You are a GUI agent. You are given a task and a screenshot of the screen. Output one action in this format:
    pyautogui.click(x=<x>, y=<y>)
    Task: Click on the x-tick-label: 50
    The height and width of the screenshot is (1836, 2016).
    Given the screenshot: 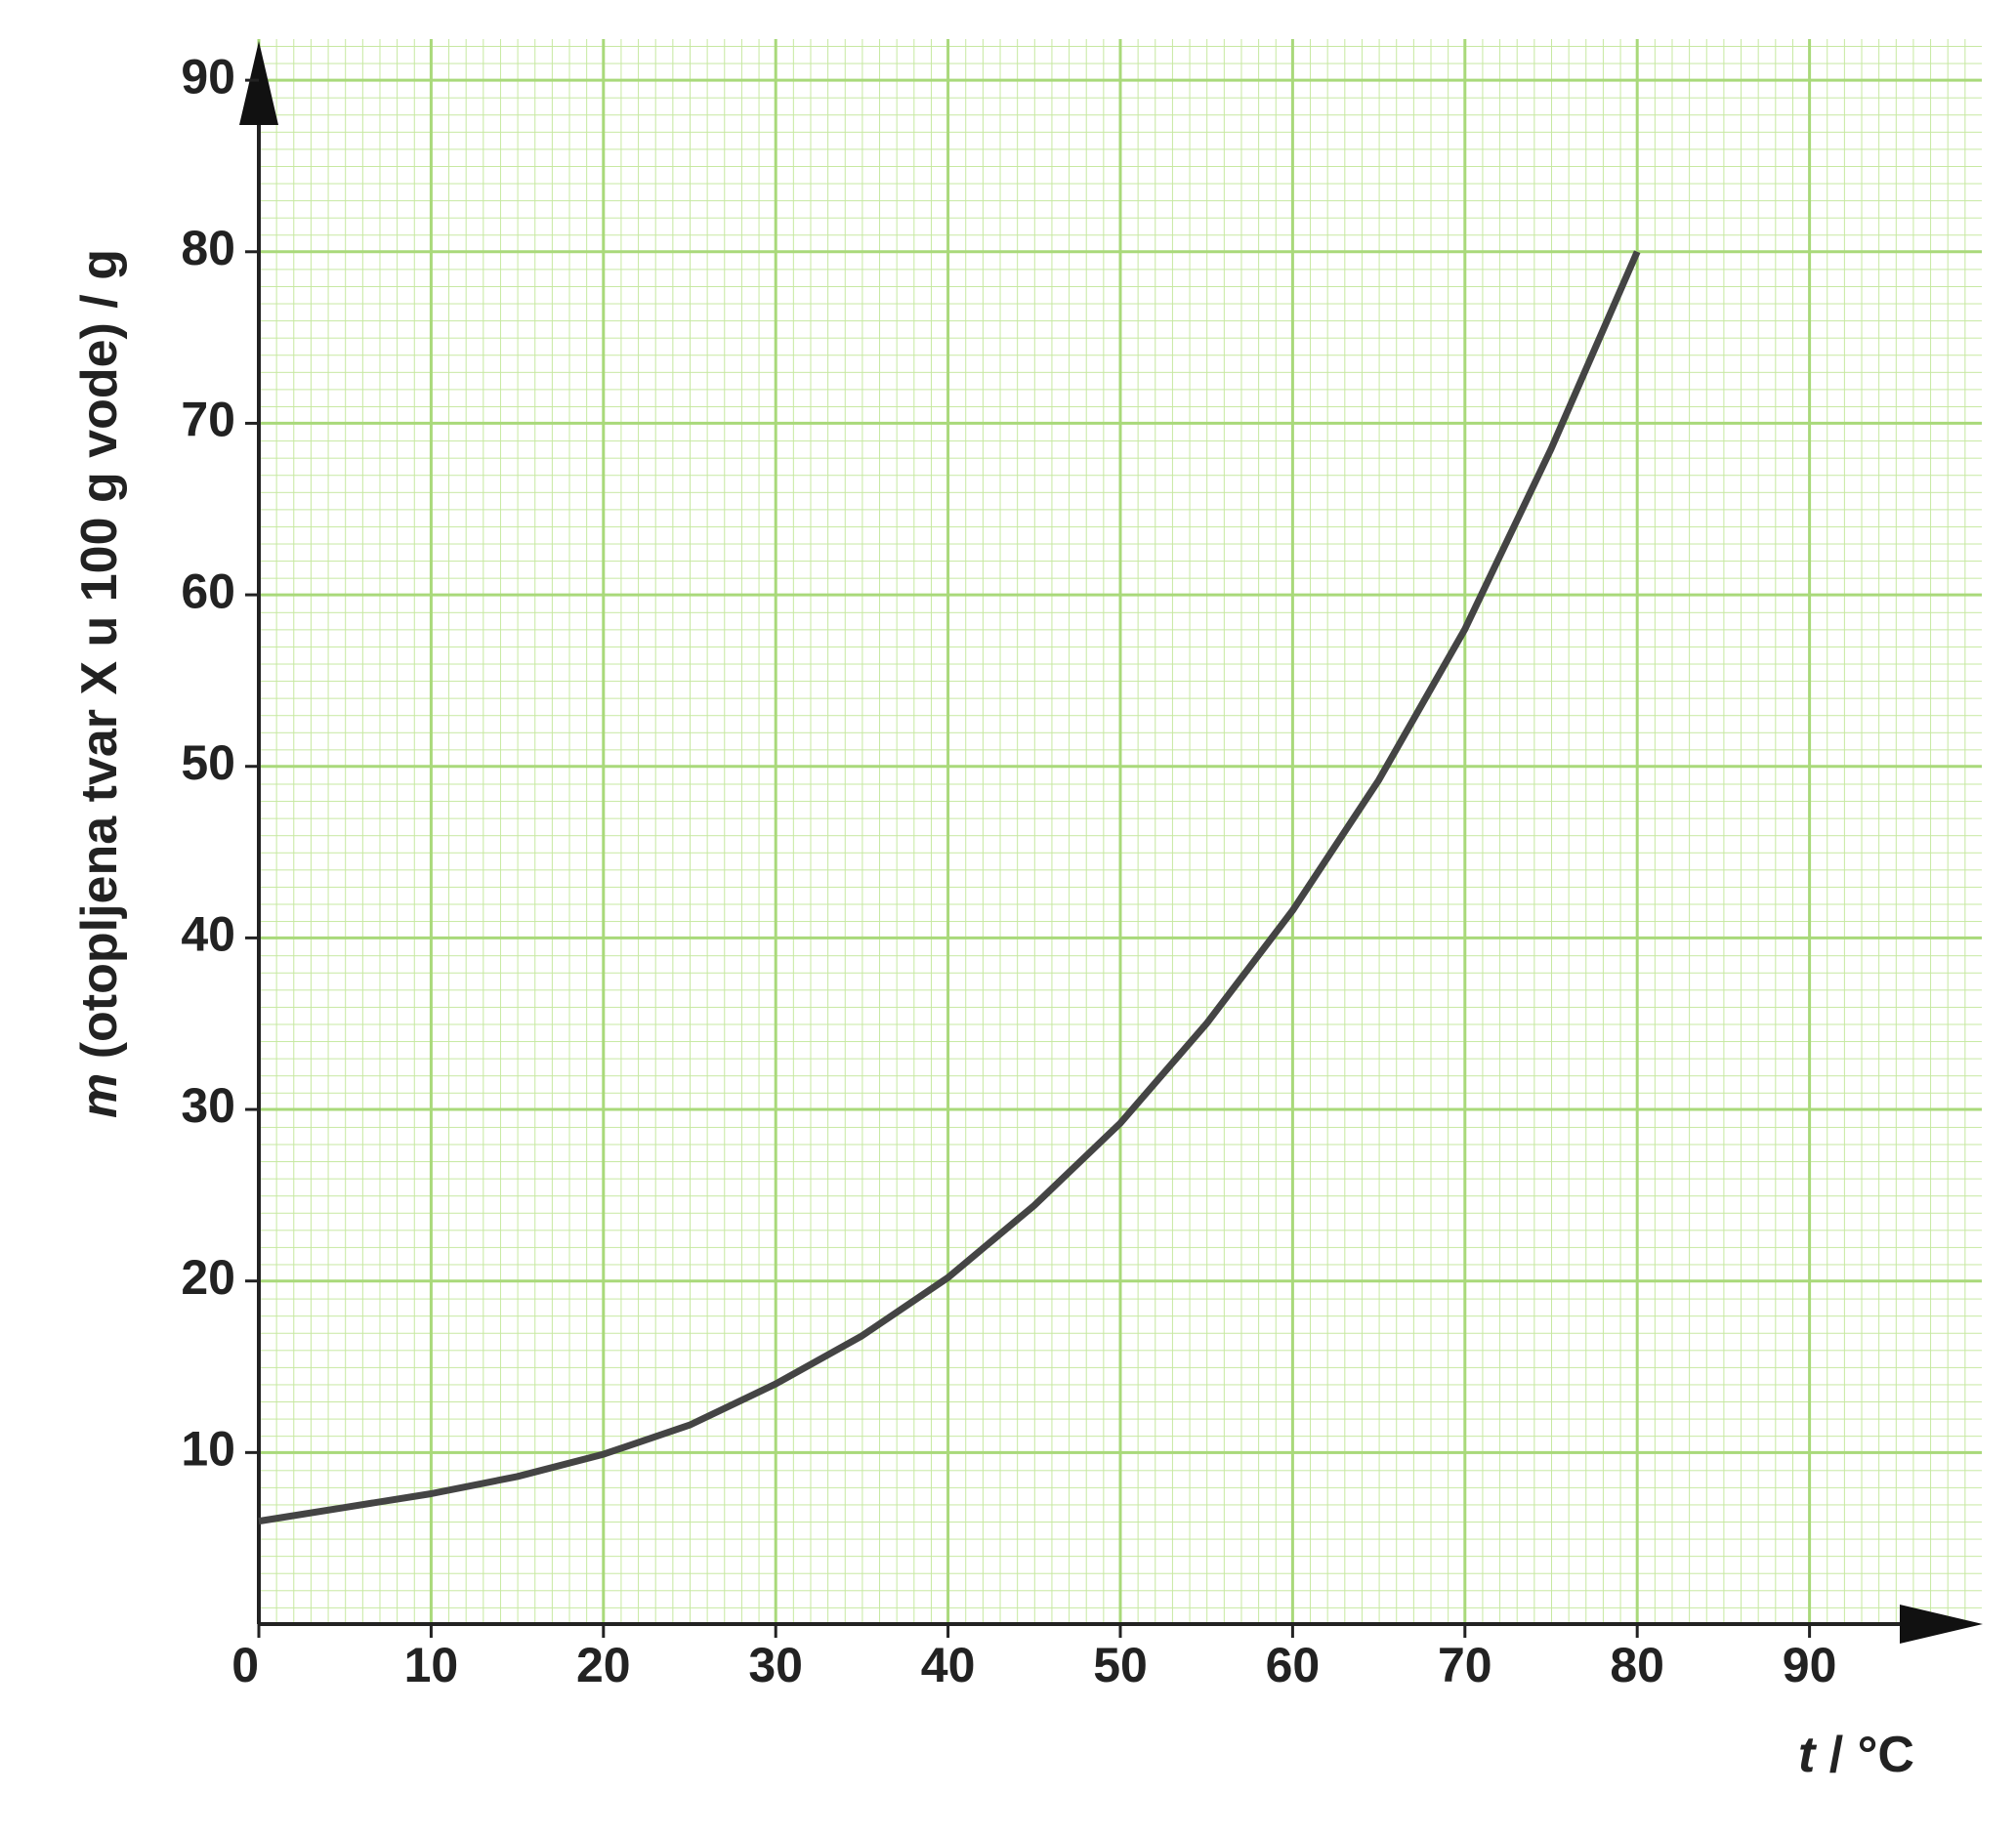 What is the action you would take?
    pyautogui.click(x=1120, y=1665)
    